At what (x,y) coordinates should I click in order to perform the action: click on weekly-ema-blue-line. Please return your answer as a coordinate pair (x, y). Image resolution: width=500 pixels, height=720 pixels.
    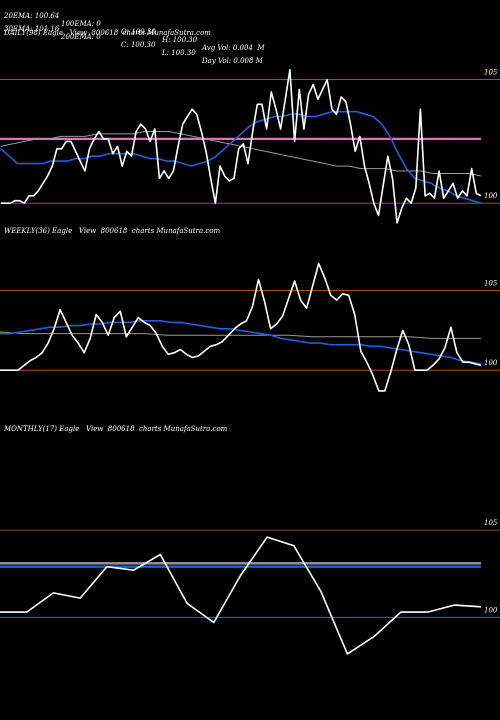
    Looking at the image, I should click on (241, 342).